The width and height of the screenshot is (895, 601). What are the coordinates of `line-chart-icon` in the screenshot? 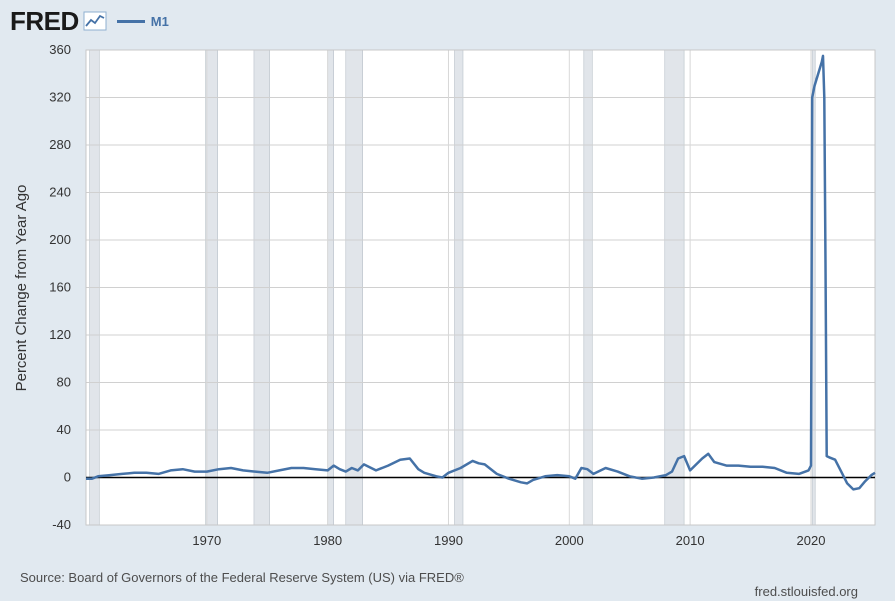 It's located at (95, 21).